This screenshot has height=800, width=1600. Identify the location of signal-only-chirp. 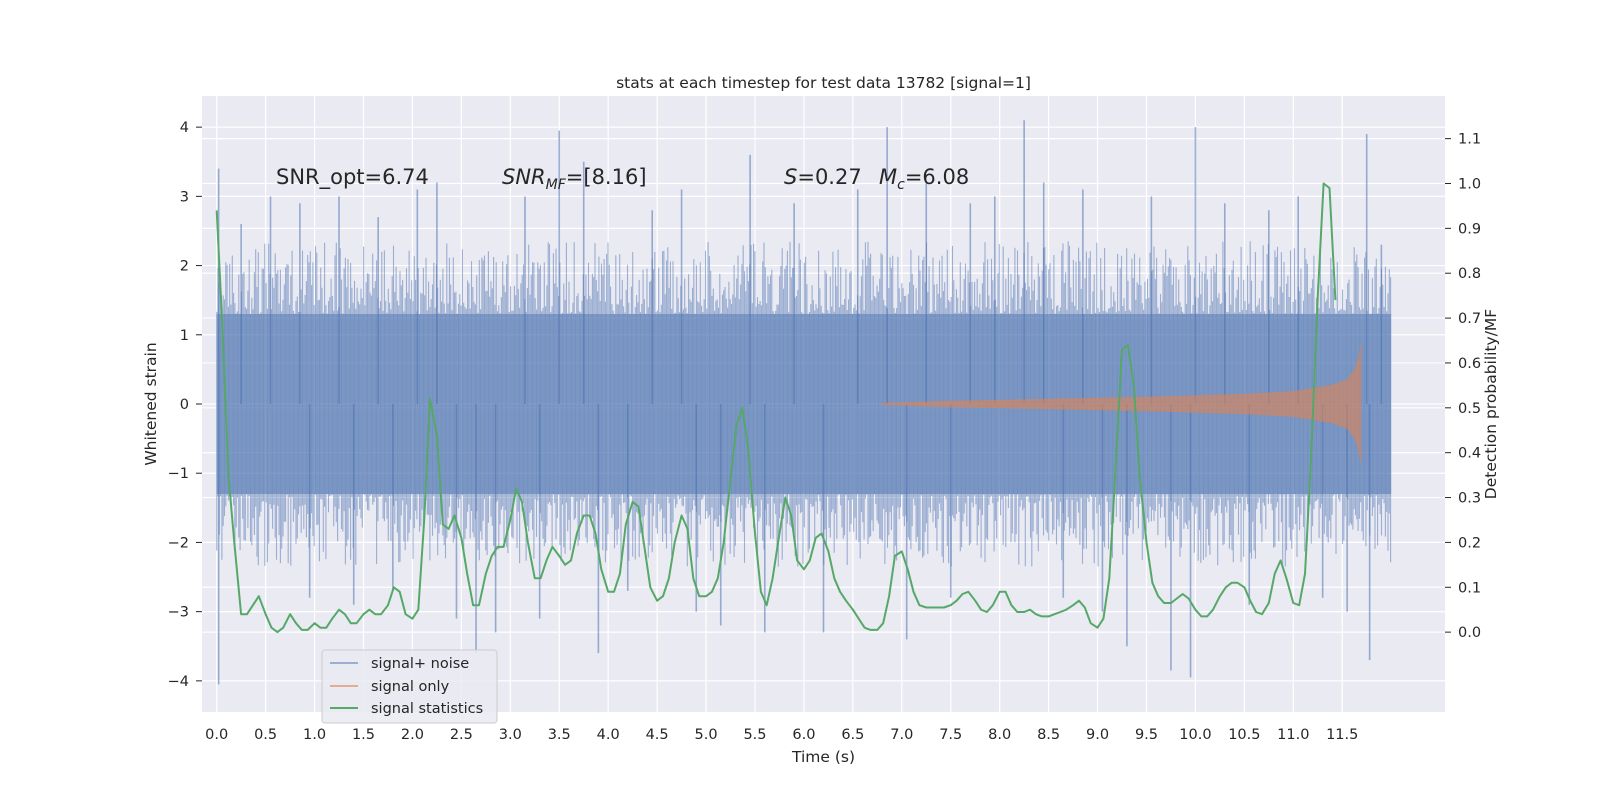
(1121, 404).